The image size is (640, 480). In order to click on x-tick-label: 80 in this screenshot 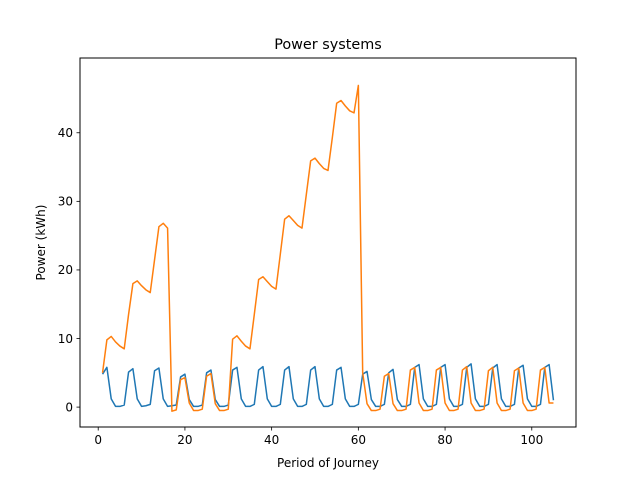, I will do `click(444, 440)`.